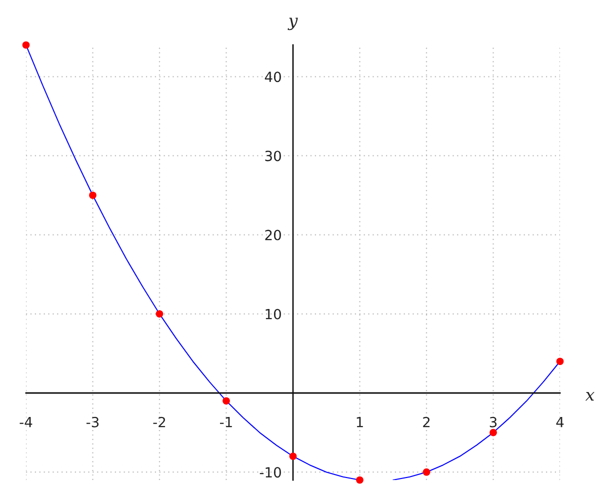  Describe the element at coordinates (359, 422) in the screenshot. I see `x-tick-label: 1` at that location.